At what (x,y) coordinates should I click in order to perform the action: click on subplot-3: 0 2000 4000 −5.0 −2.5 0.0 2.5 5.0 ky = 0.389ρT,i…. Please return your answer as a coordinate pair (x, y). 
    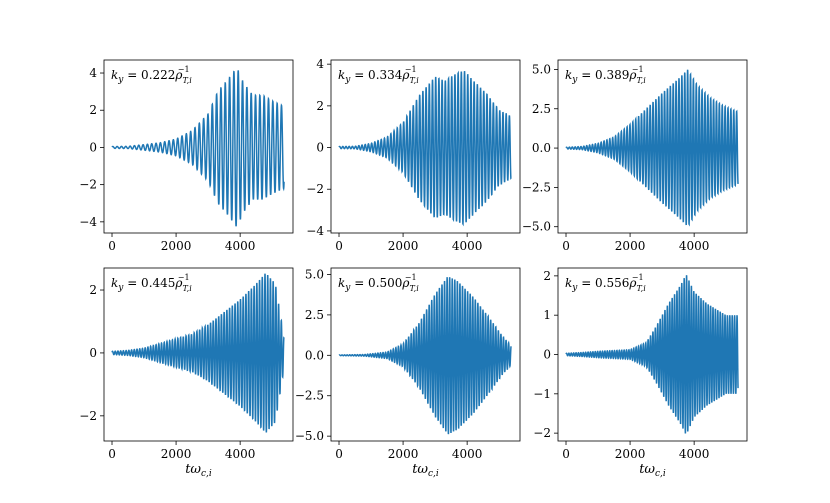
    Looking at the image, I should click on (635, 156).